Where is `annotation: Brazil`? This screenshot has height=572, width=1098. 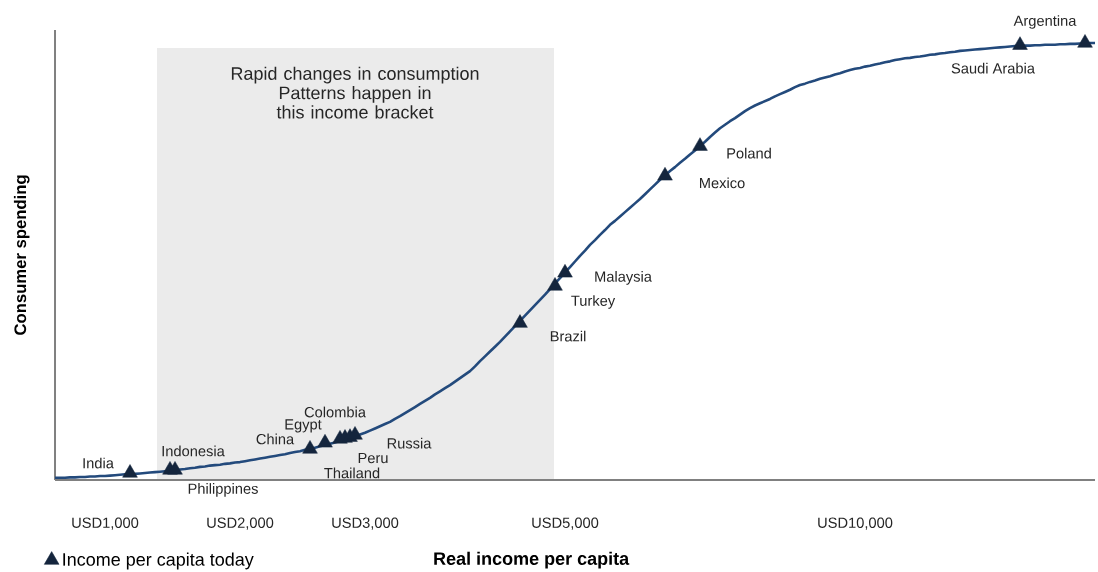 annotation: Brazil is located at coordinates (568, 336).